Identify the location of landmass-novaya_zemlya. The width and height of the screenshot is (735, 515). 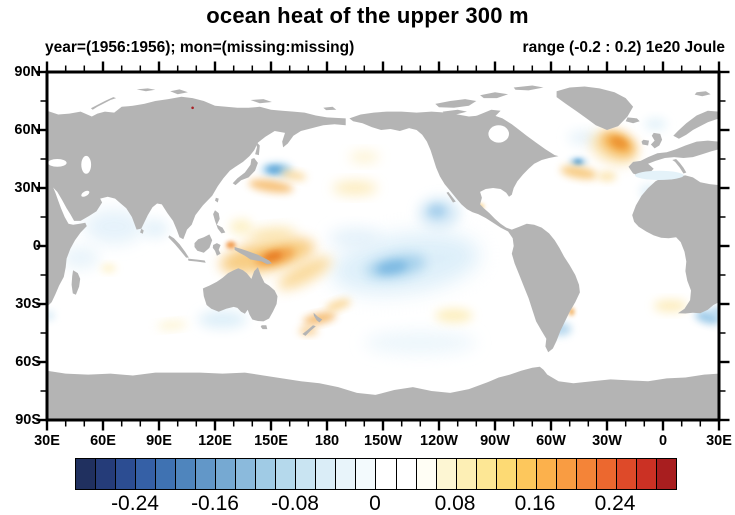
(103, 103).